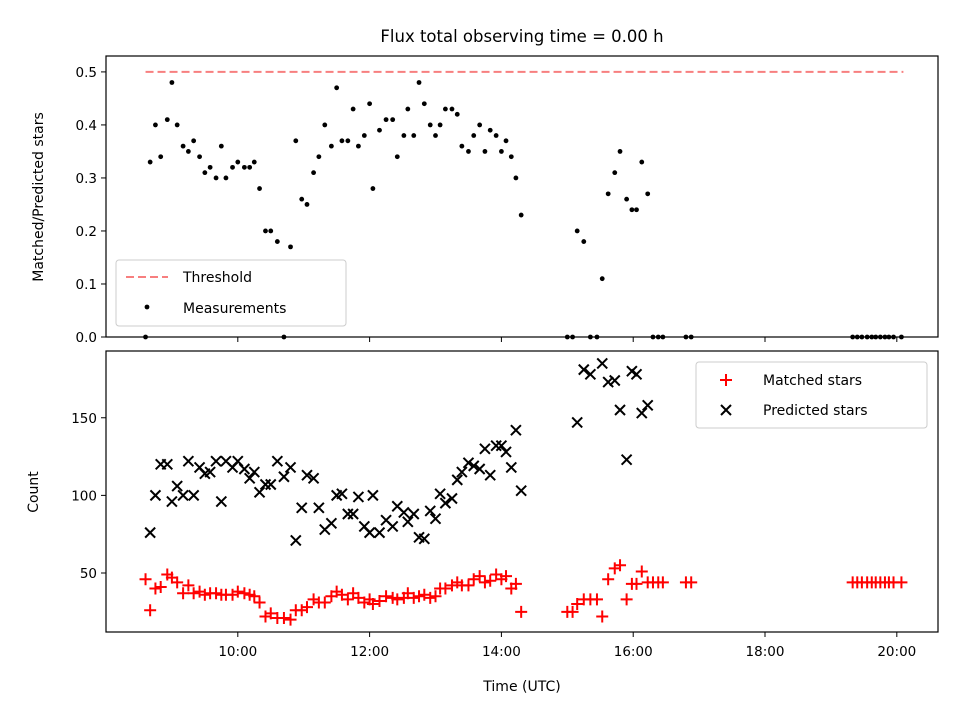 The width and height of the screenshot is (960, 720). What do you see at coordinates (234, 309) in the screenshot?
I see `legend-measurements-label: Measurements` at bounding box center [234, 309].